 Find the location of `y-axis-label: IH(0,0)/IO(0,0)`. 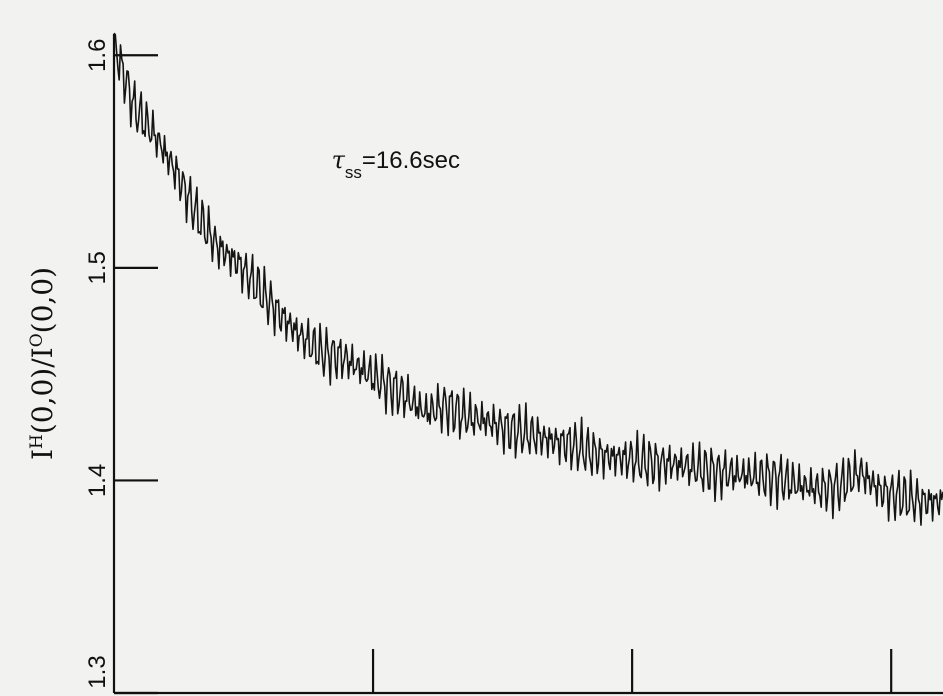

y-axis-label: IH(0,0)/IO(0,0) is located at coordinates (42, 363).